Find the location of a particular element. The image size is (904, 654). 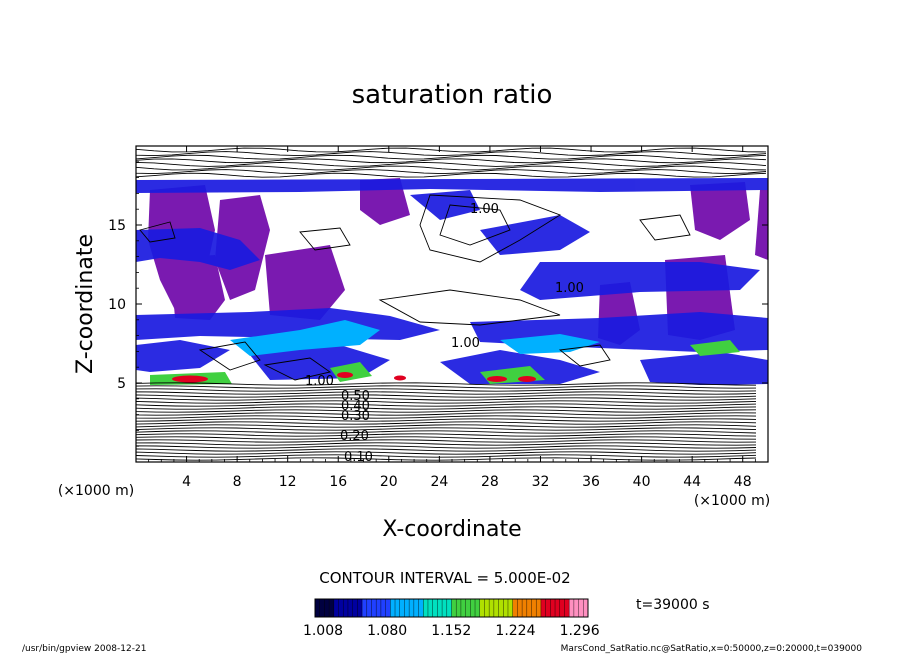

colorbar is located at coordinates (451, 608).